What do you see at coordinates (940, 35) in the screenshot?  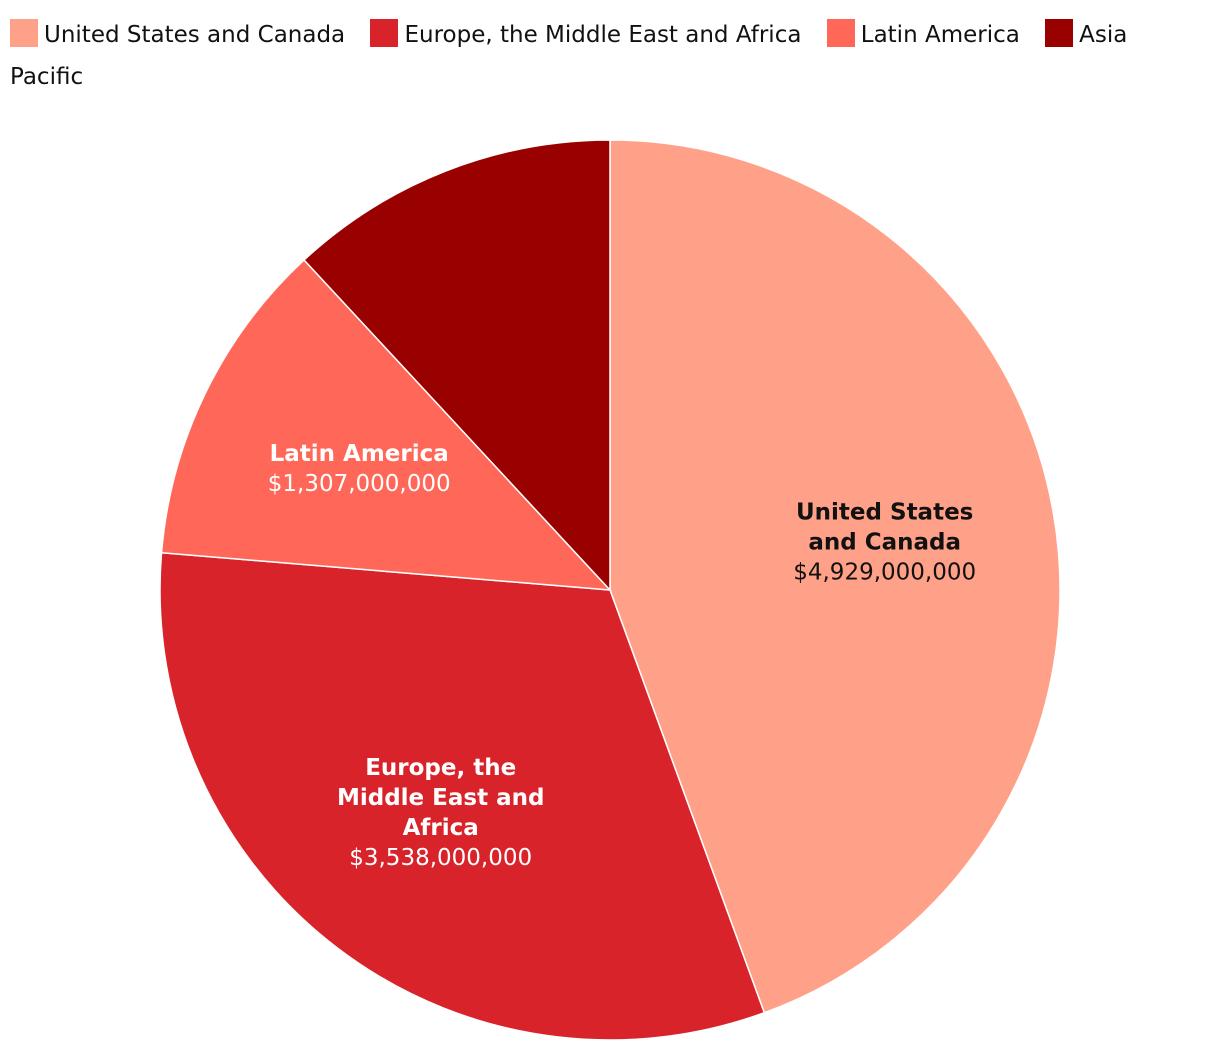 I see `legend-label: Latin America` at bounding box center [940, 35].